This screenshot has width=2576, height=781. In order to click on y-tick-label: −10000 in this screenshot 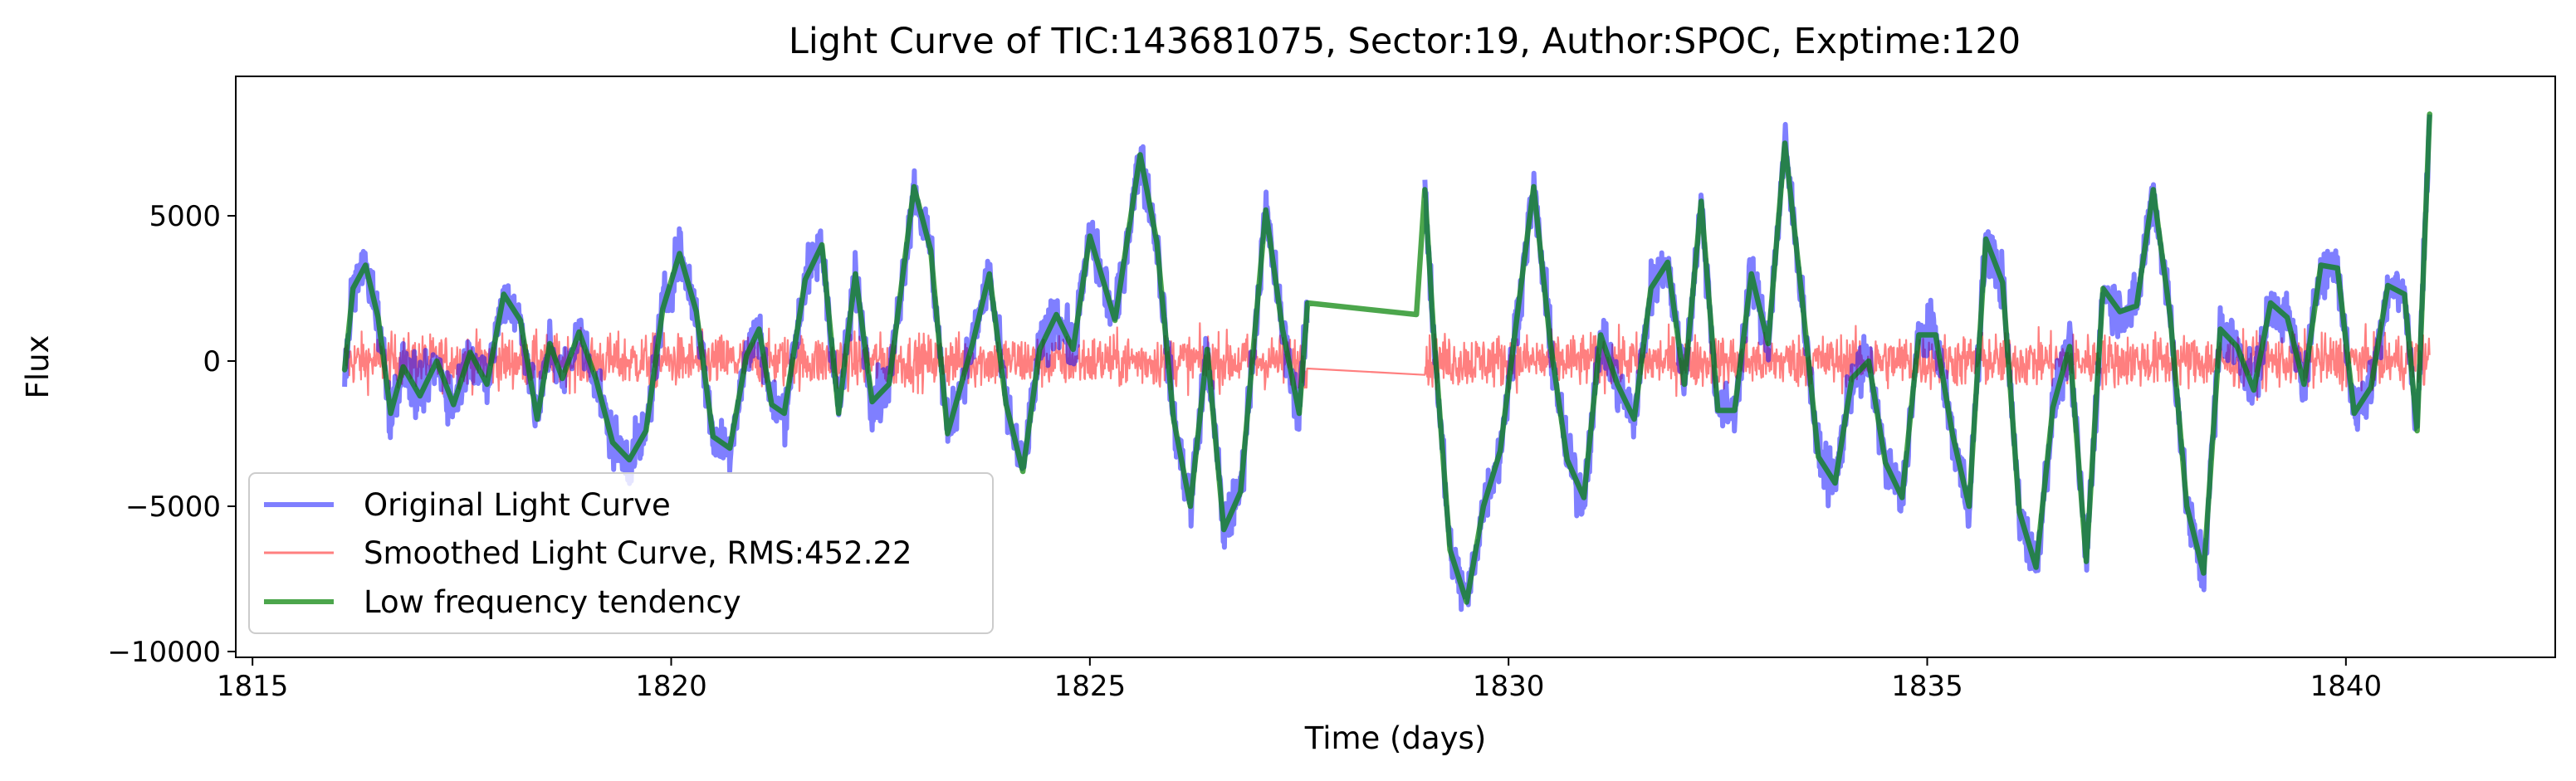, I will do `click(164, 652)`.